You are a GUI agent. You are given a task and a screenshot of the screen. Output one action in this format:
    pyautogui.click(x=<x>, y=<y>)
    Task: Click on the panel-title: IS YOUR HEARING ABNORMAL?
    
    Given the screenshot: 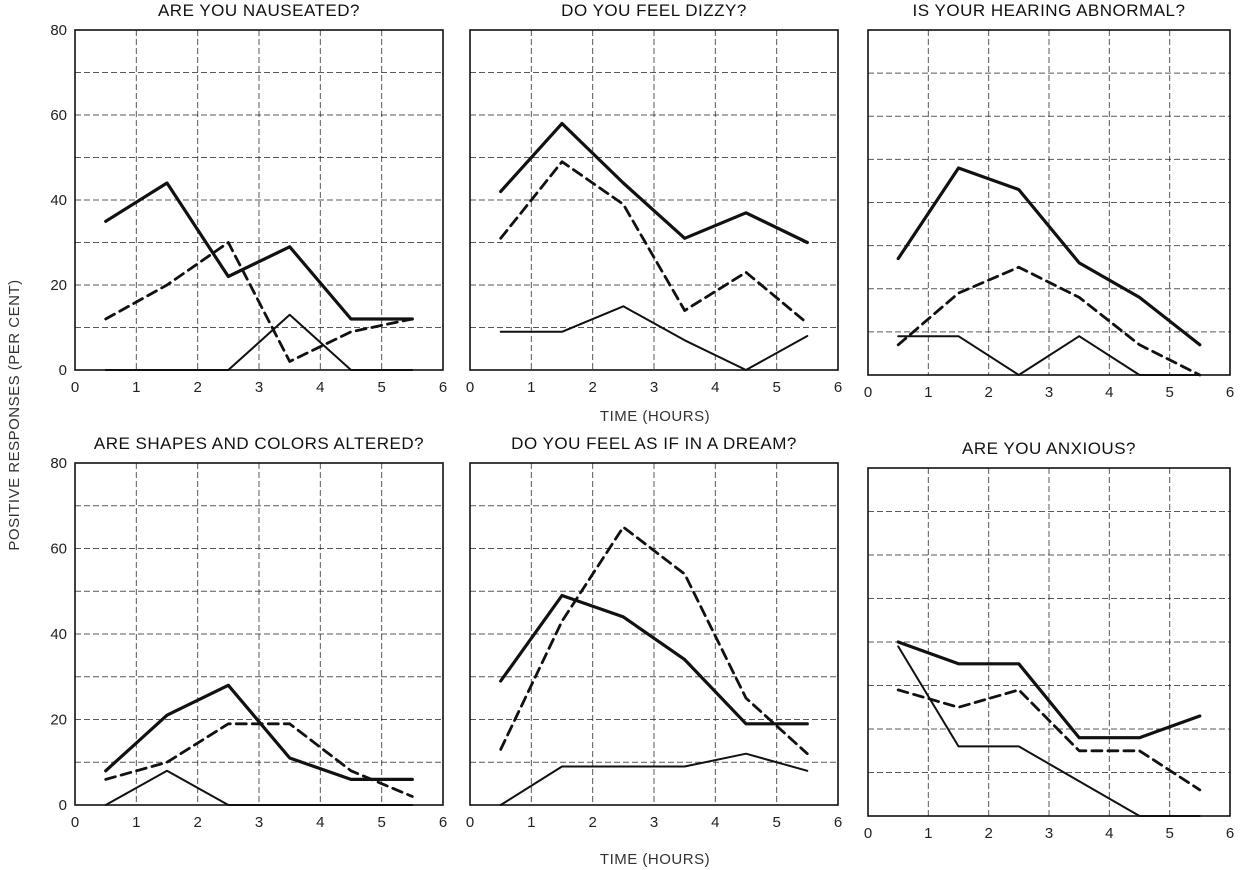 What is the action you would take?
    pyautogui.click(x=1049, y=10)
    